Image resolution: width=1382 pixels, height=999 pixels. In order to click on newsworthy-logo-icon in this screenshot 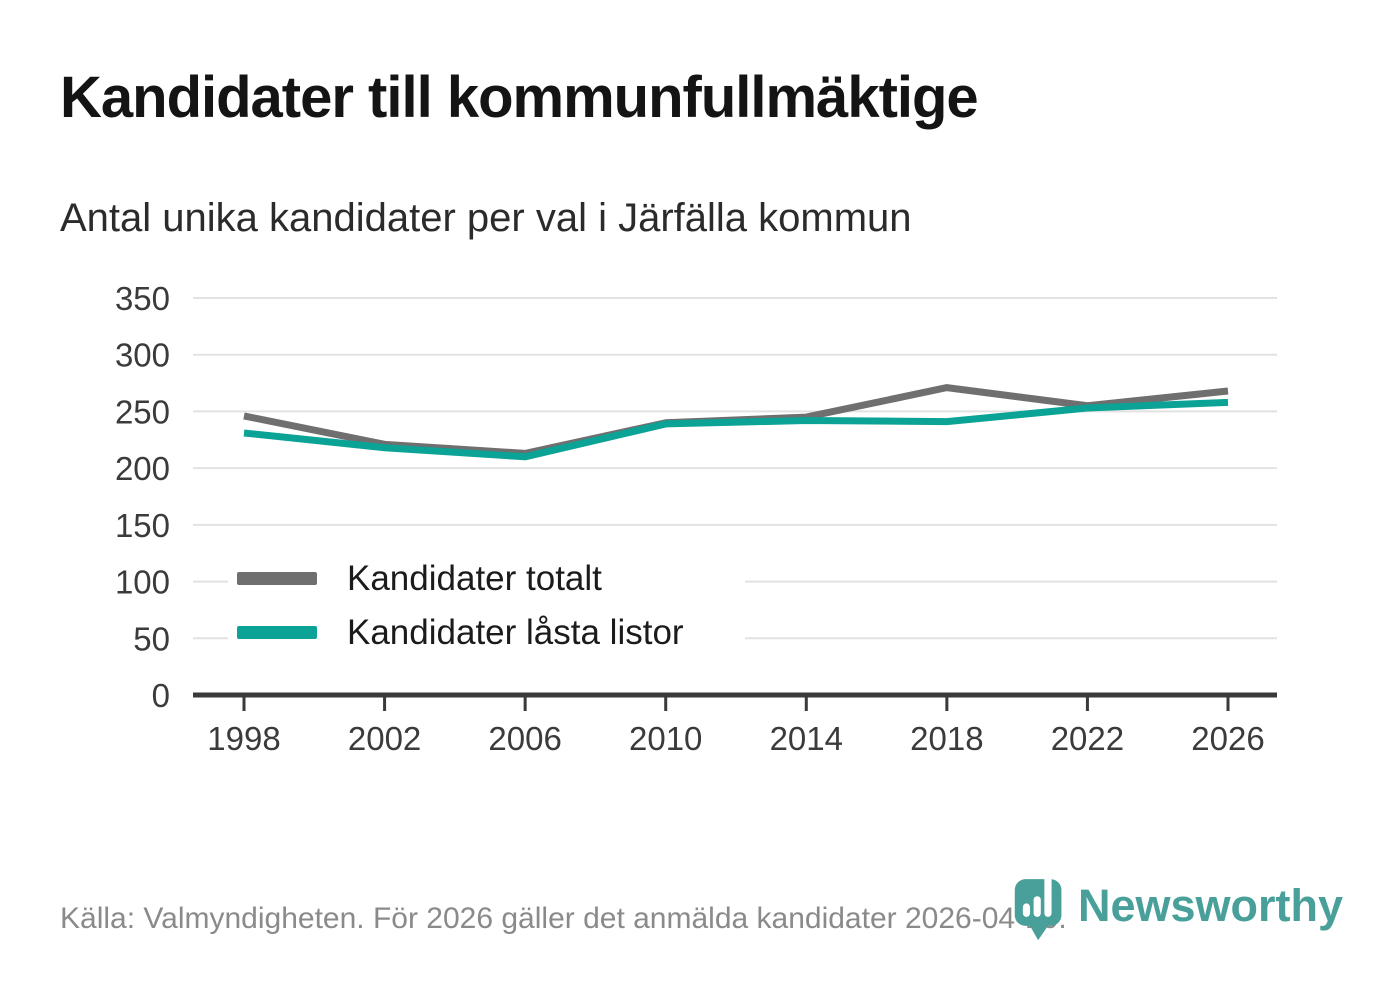, I will do `click(1038, 907)`.